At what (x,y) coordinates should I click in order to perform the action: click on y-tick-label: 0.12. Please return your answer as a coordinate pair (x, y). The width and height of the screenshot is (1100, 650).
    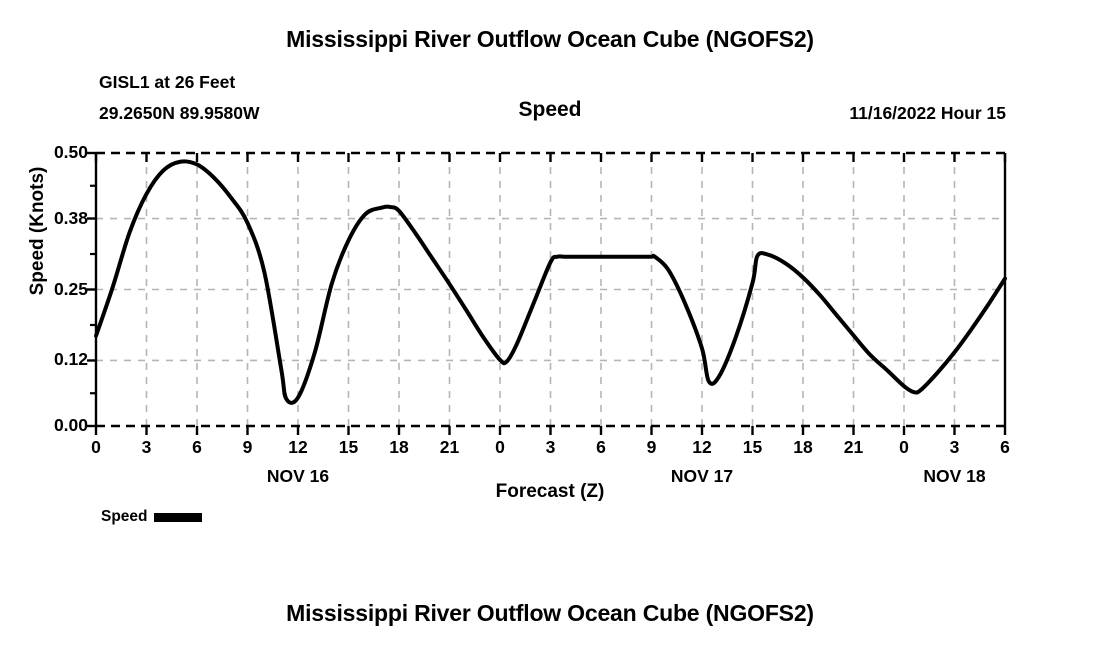
    Looking at the image, I should click on (70, 359).